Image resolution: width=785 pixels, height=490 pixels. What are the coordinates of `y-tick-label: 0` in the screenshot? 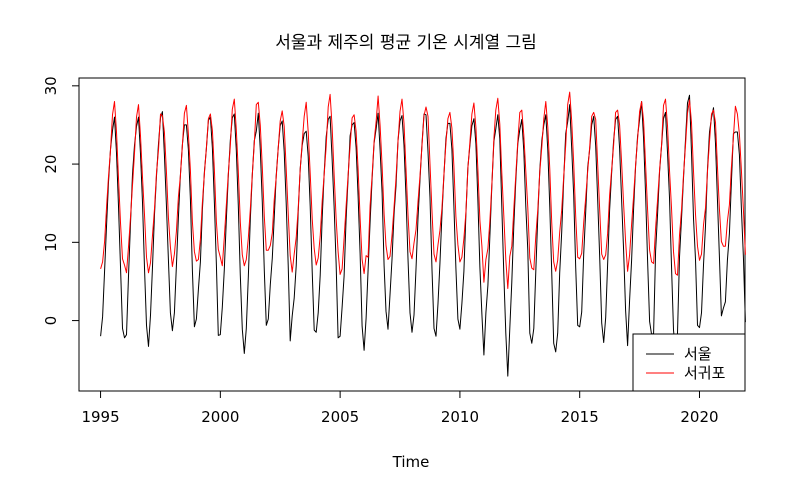 It's located at (51, 321).